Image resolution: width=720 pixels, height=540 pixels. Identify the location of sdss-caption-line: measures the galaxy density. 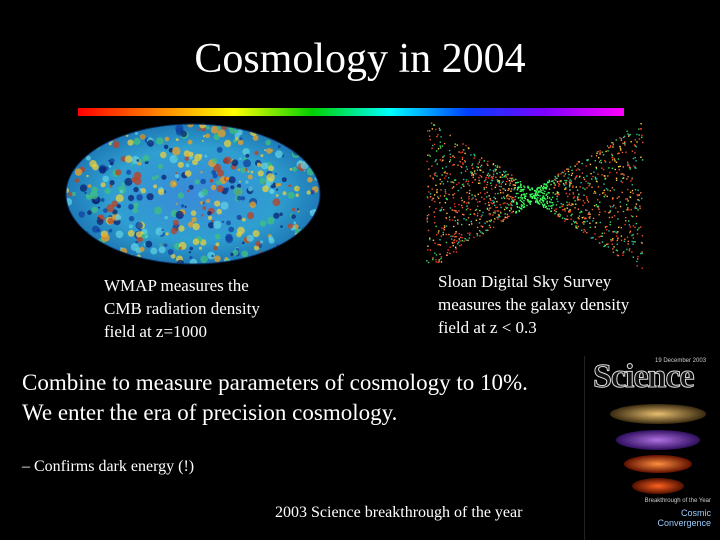
(534, 304).